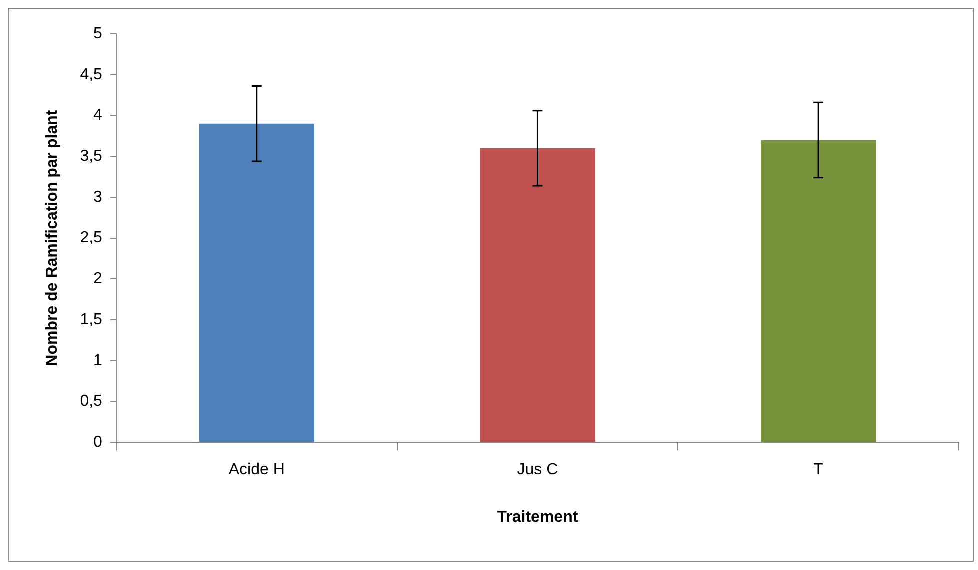  What do you see at coordinates (91, 156) in the screenshot?
I see `y-tick-label: 3,5` at bounding box center [91, 156].